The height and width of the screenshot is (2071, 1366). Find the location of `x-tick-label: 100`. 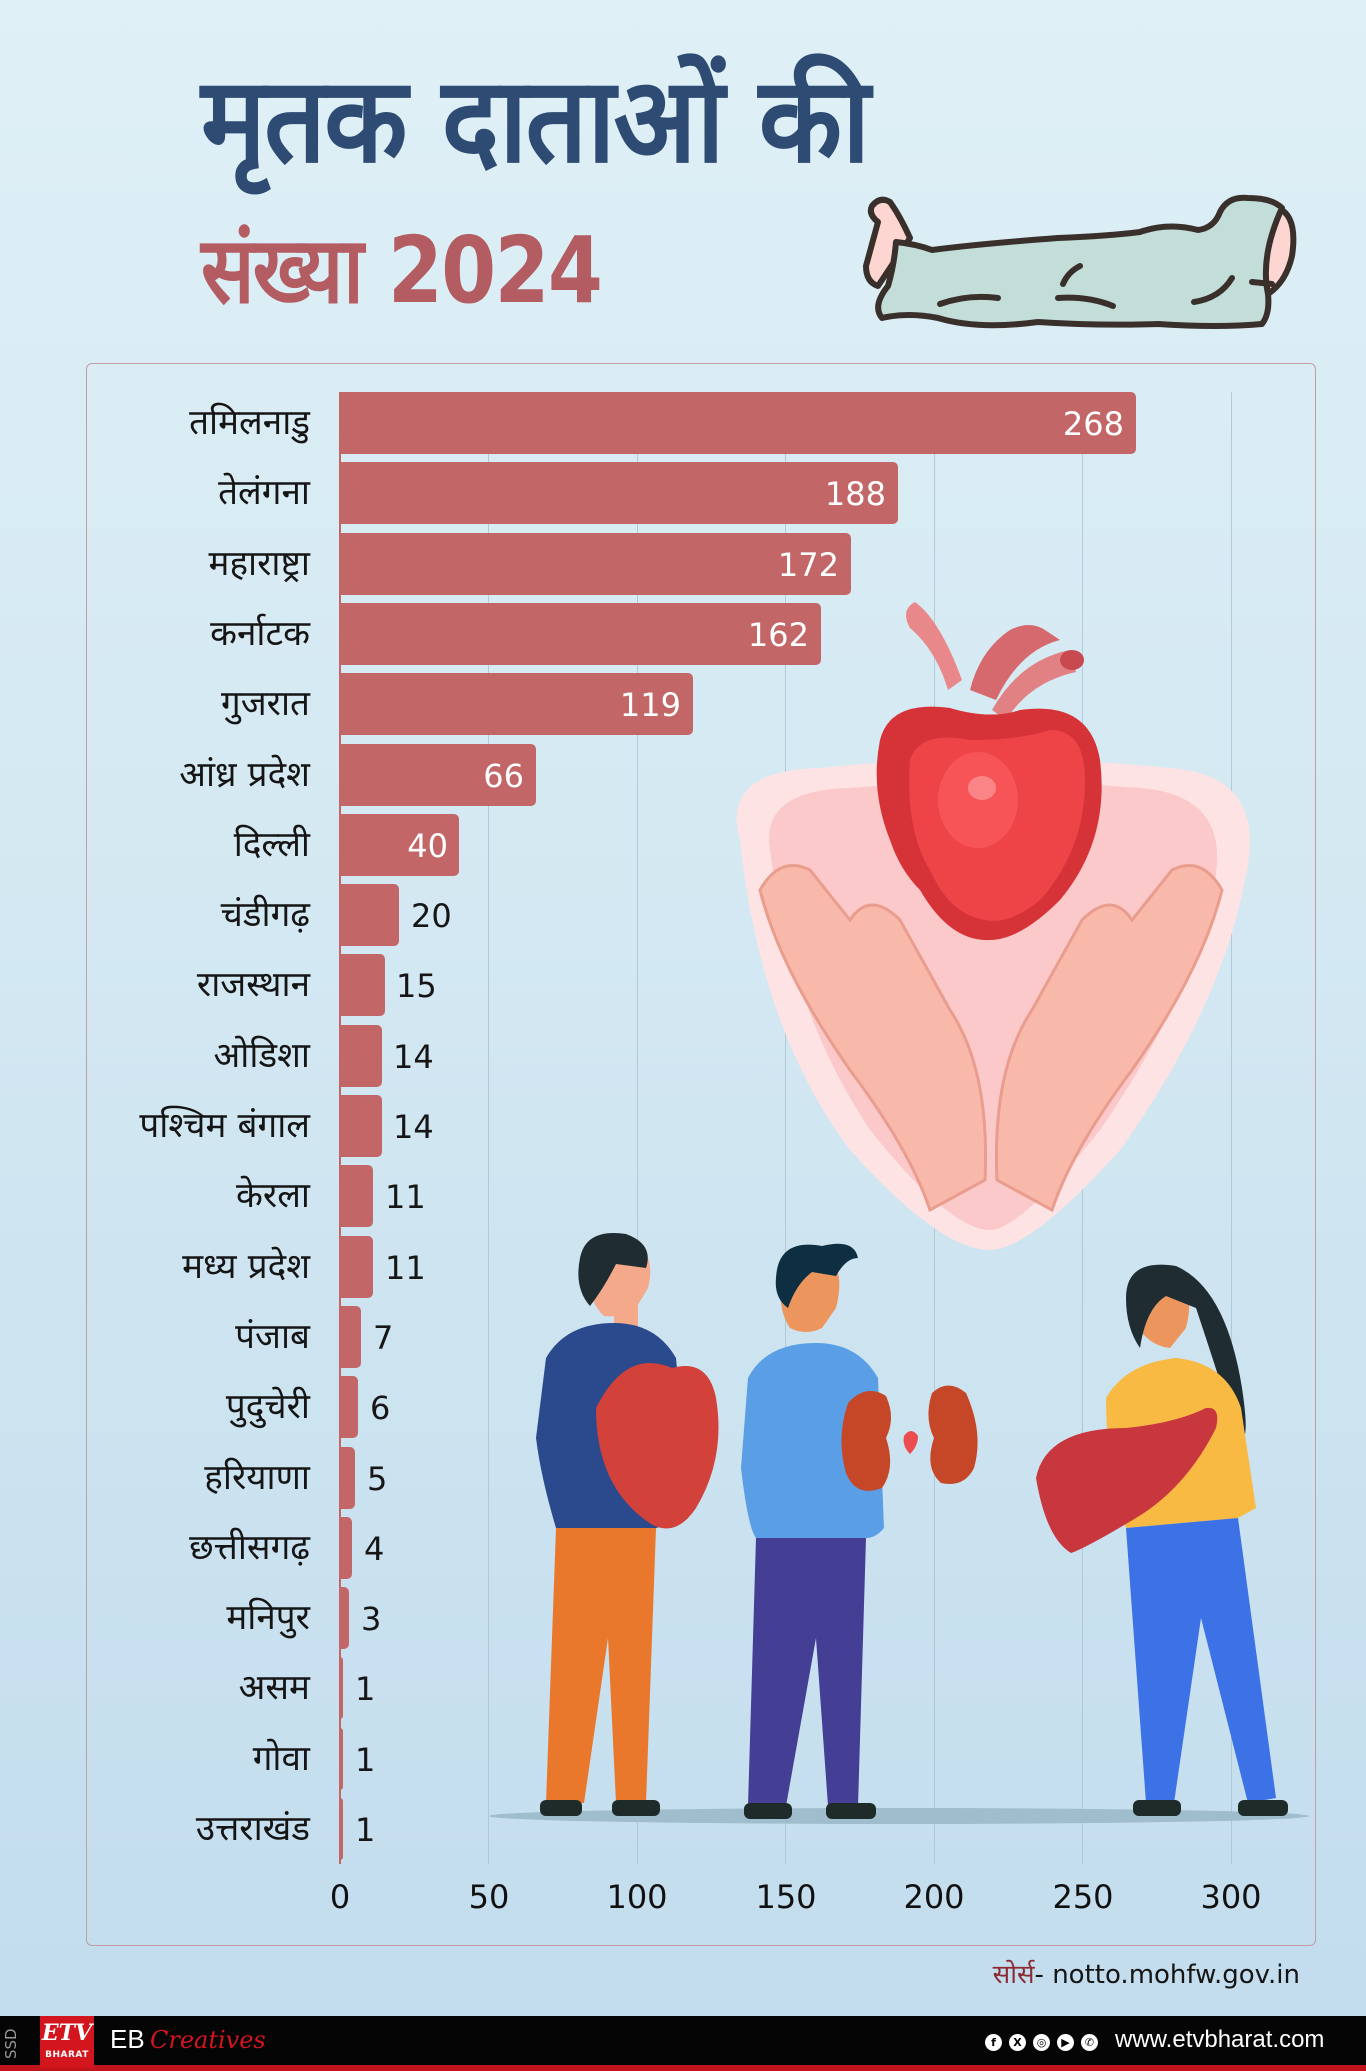

x-tick-label: 100 is located at coordinates (637, 1897).